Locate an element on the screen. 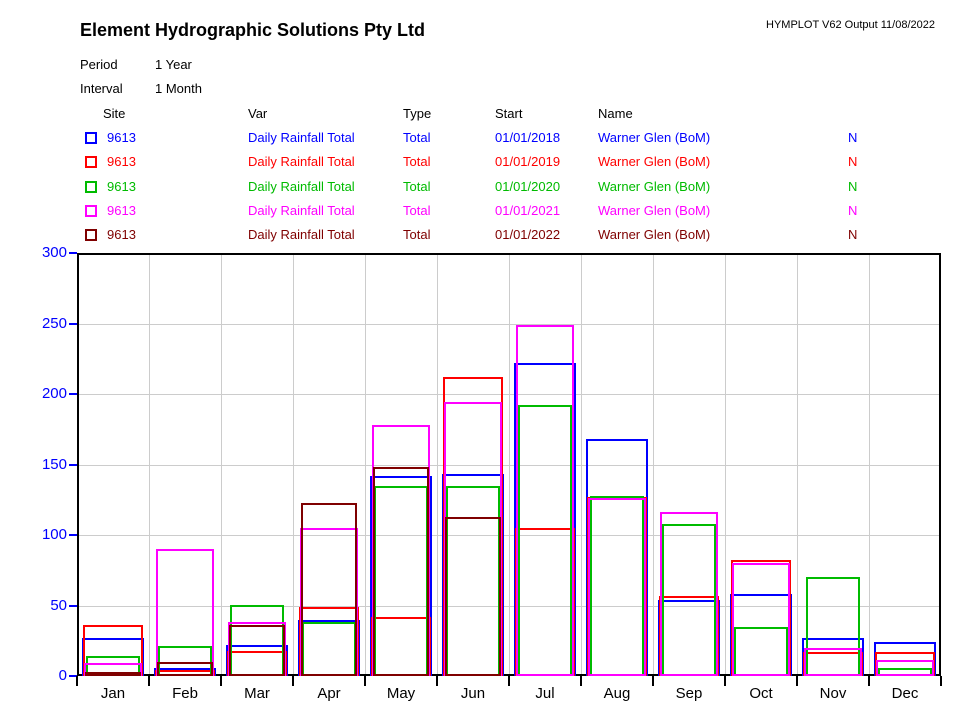 The height and width of the screenshot is (726, 968). period-label: Period is located at coordinates (99, 64).